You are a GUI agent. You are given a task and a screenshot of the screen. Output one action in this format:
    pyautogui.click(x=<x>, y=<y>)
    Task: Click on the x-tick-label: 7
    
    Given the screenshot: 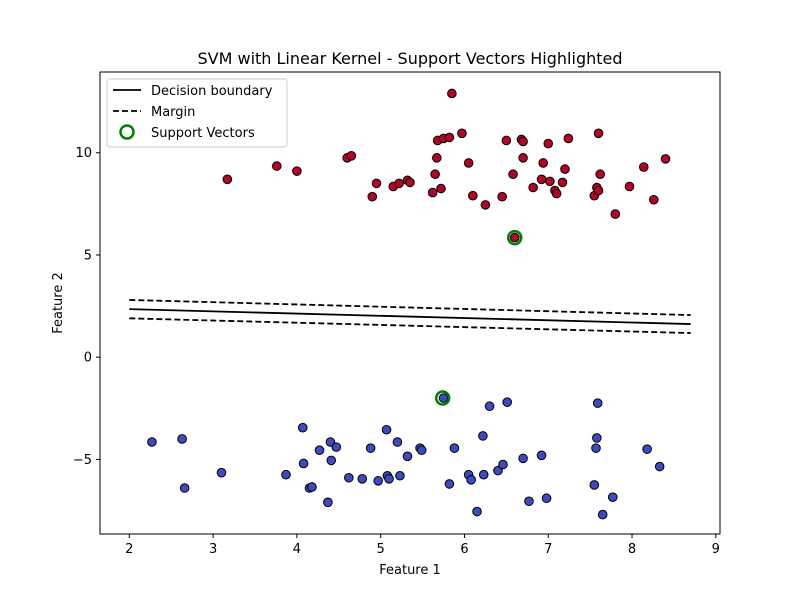 What is the action you would take?
    pyautogui.click(x=548, y=549)
    